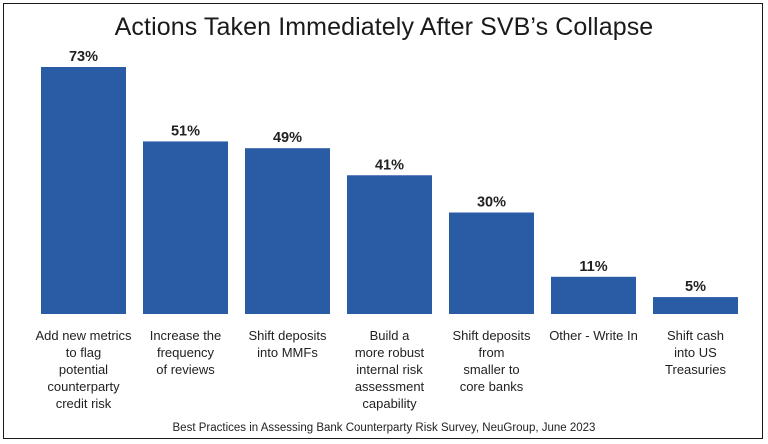  What do you see at coordinates (186, 352) in the screenshot?
I see `category-label-2: Increase the frequency of reviews` at bounding box center [186, 352].